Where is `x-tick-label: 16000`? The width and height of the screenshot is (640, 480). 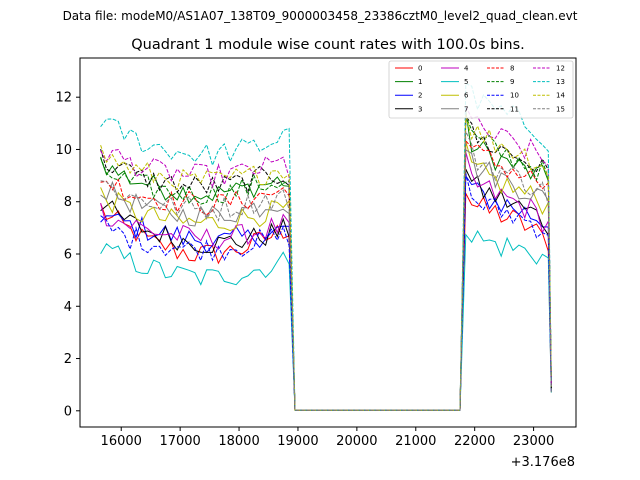
x-tick-label: 16000 is located at coordinates (121, 441).